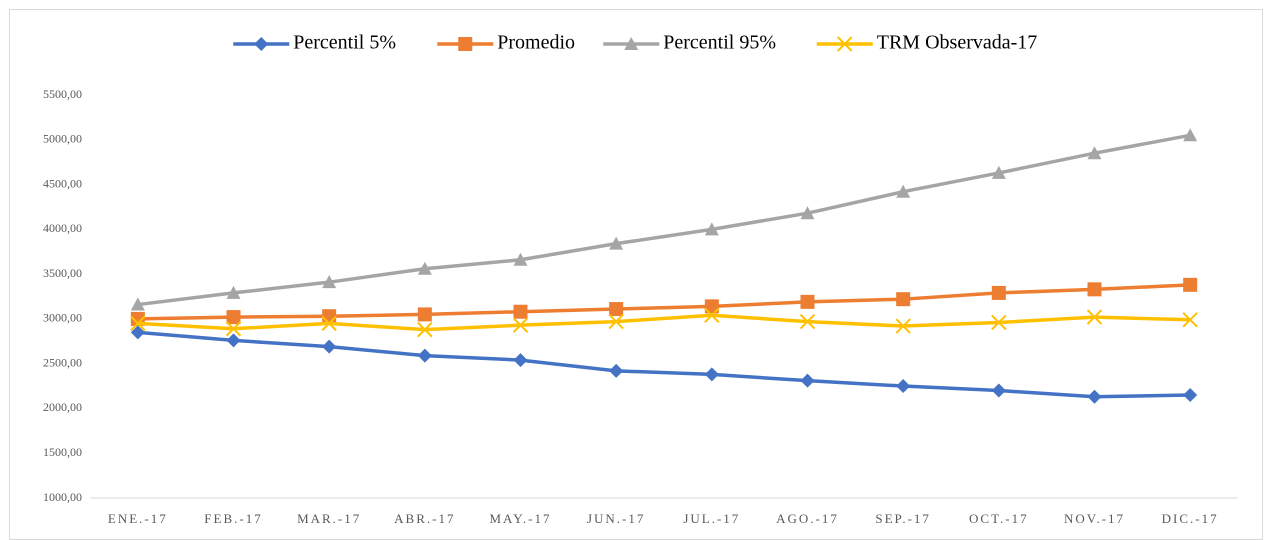 This screenshot has width=1272, height=540. I want to click on y-tick-label: 2000,00, so click(62, 407).